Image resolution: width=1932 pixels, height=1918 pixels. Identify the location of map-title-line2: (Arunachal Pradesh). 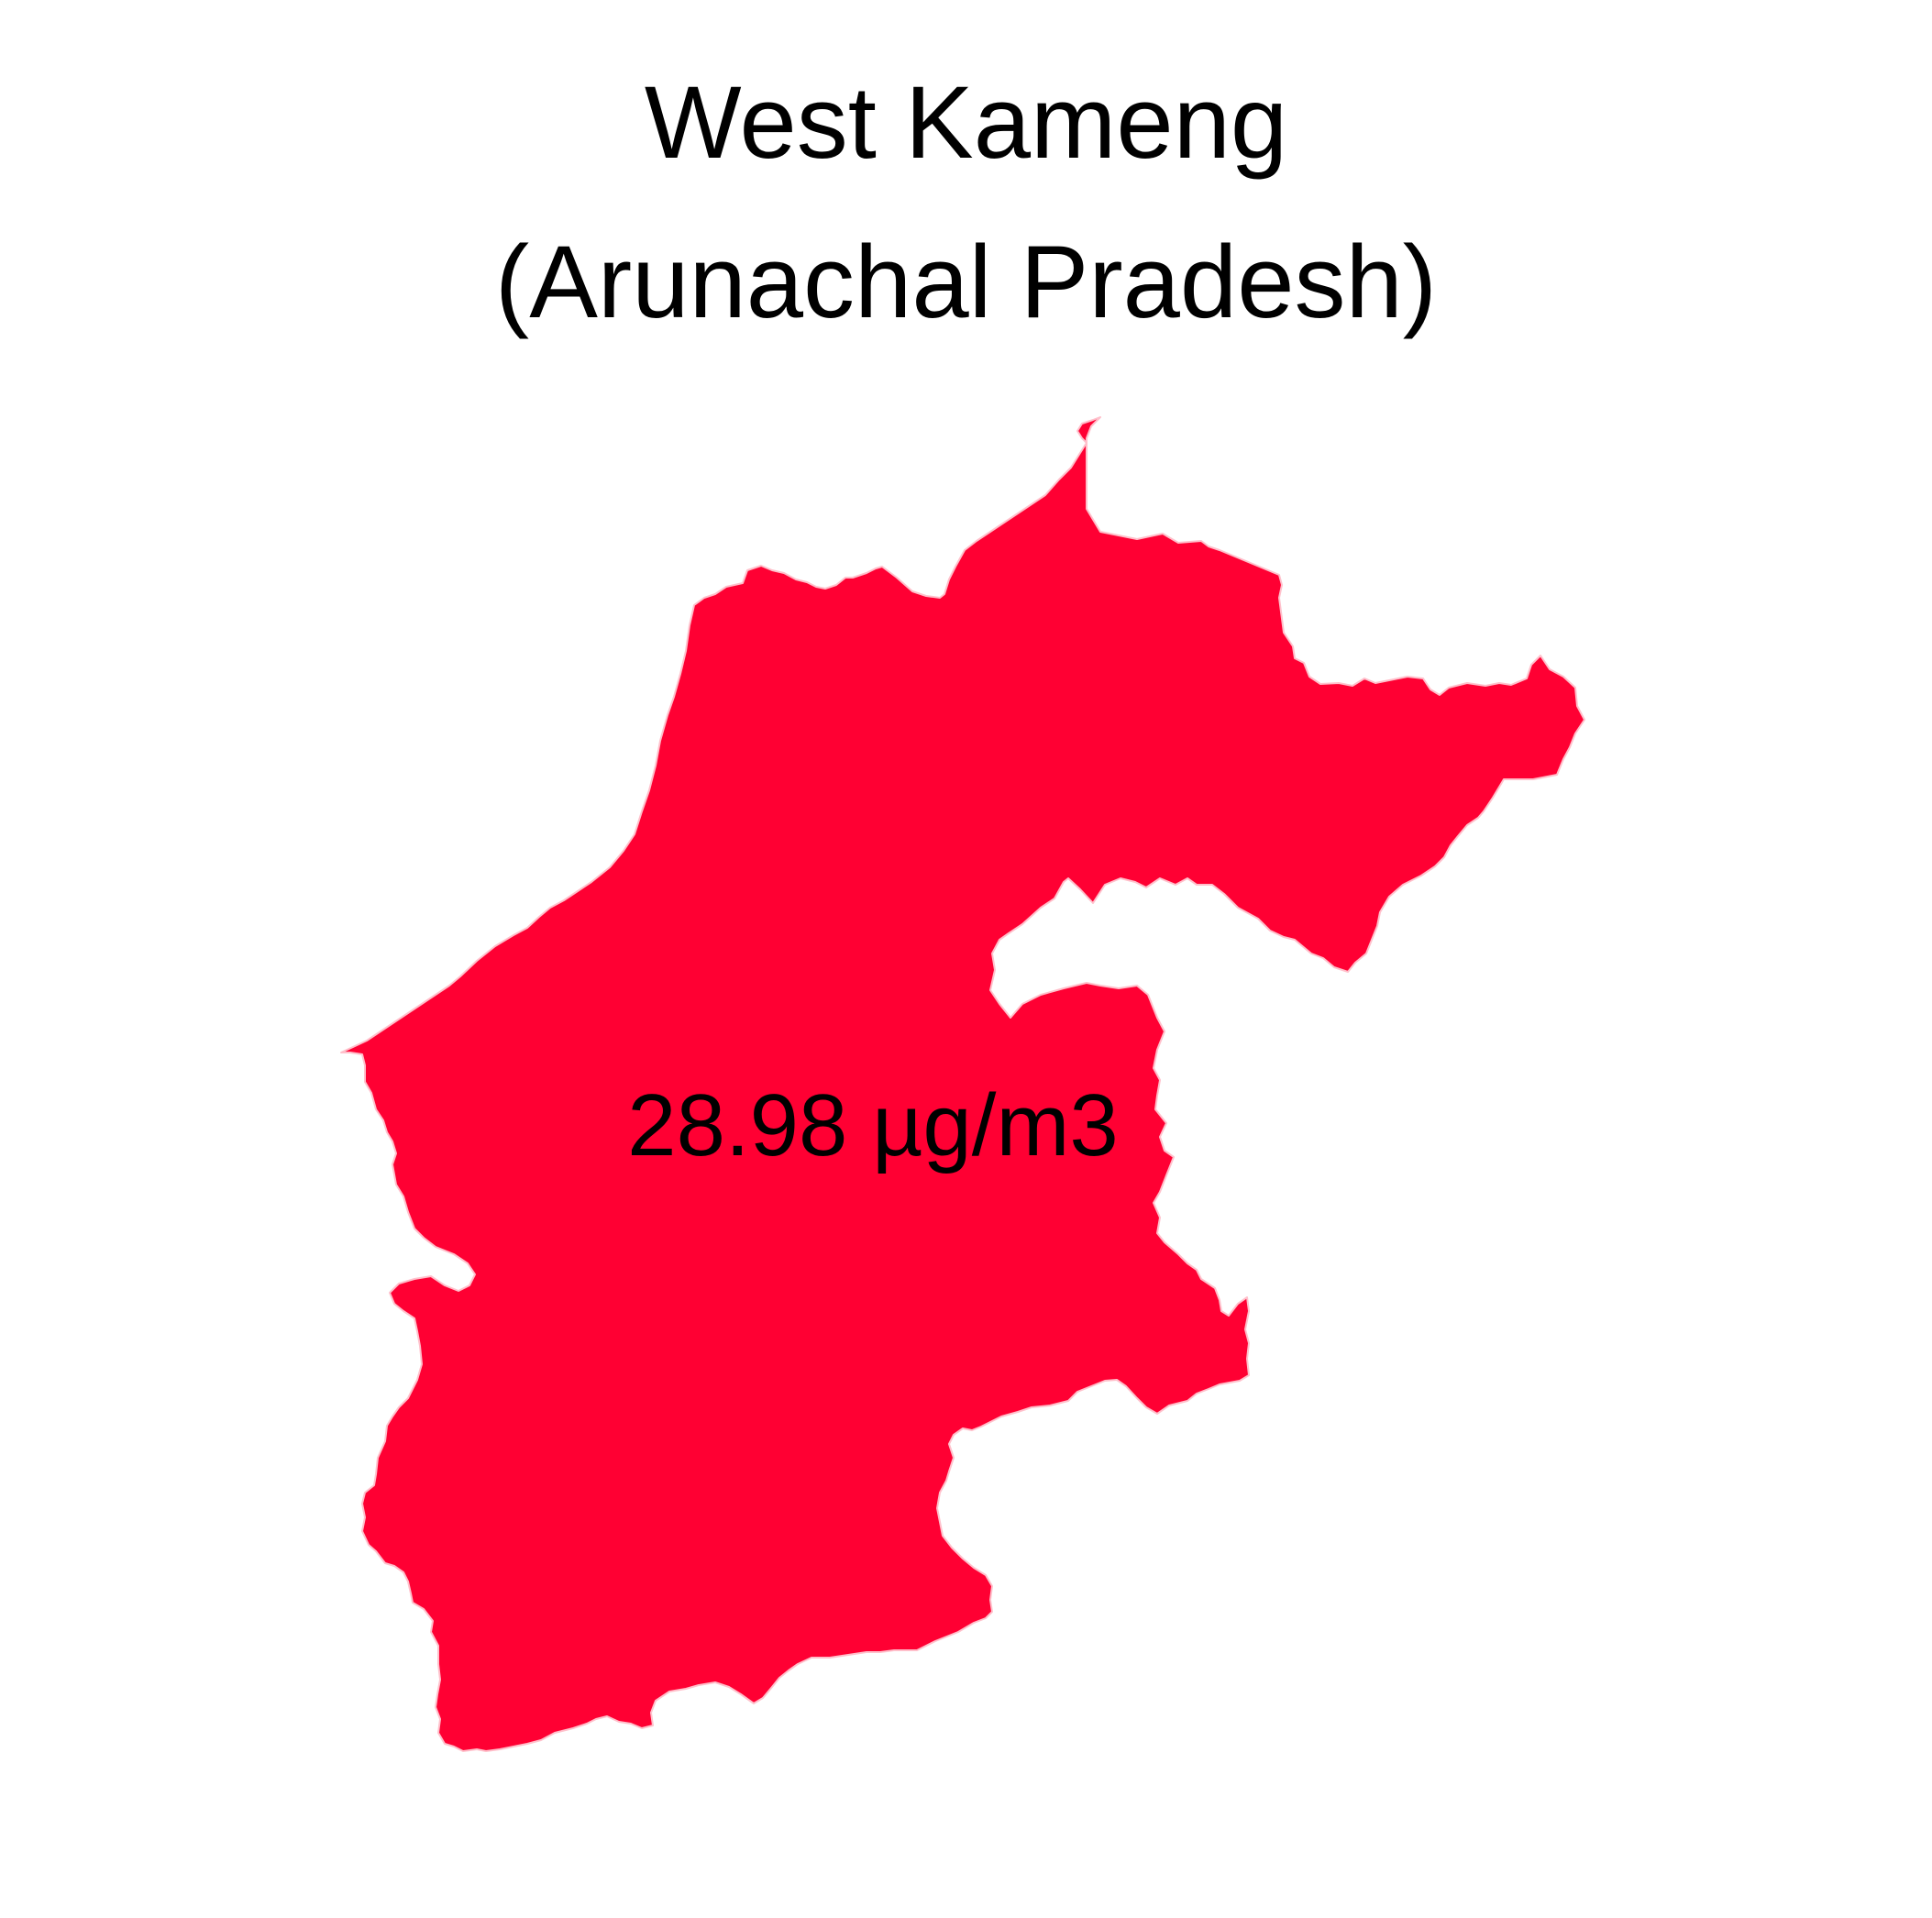
(966, 282).